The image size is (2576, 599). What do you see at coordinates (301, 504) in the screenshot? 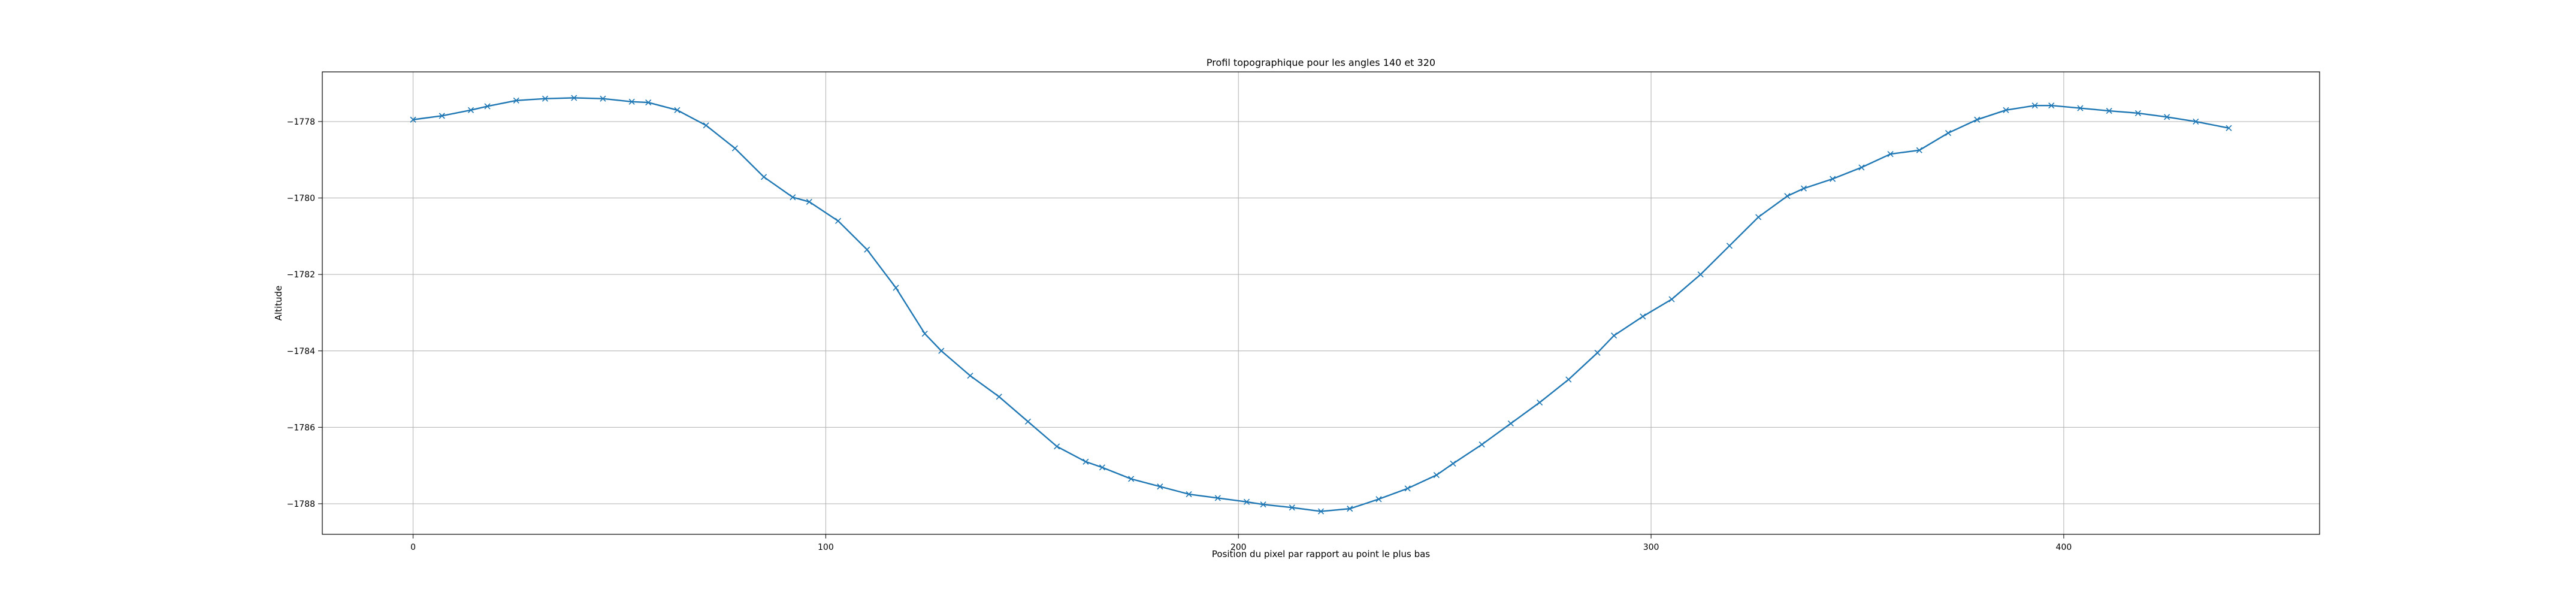
I see `y-tick-label: −1788` at bounding box center [301, 504].